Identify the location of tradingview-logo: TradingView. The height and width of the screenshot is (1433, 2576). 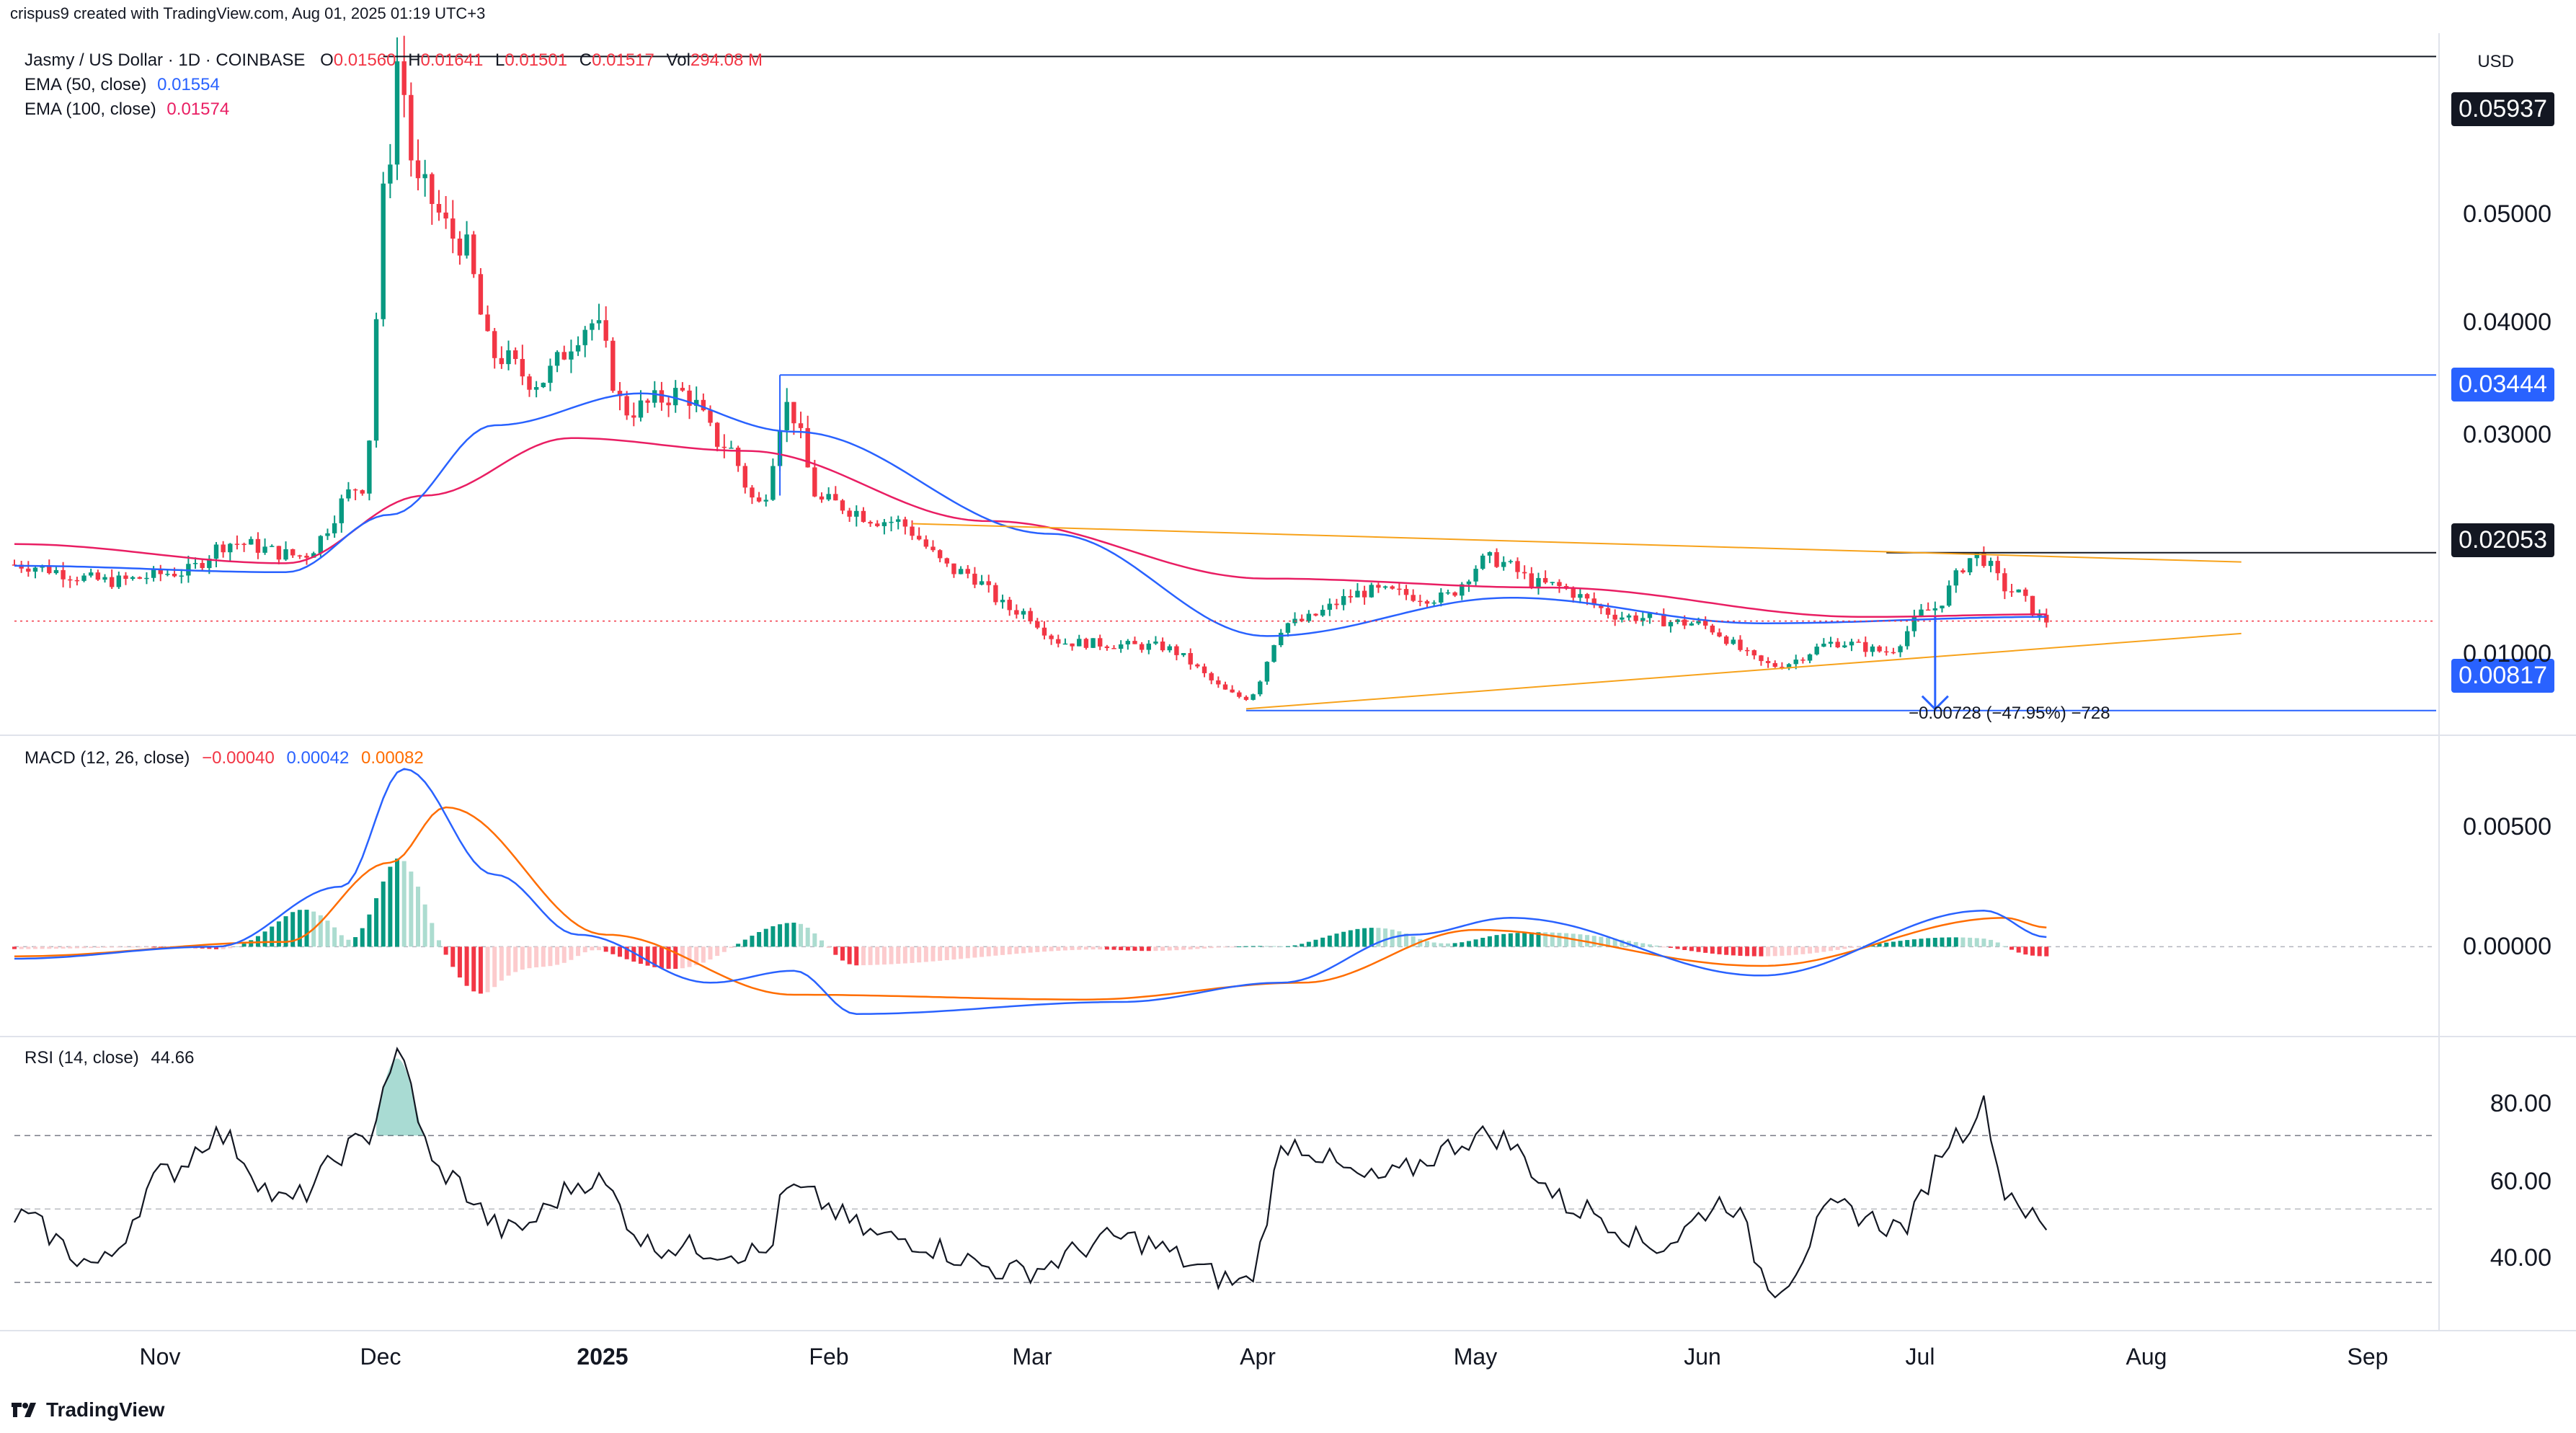
(88, 1409).